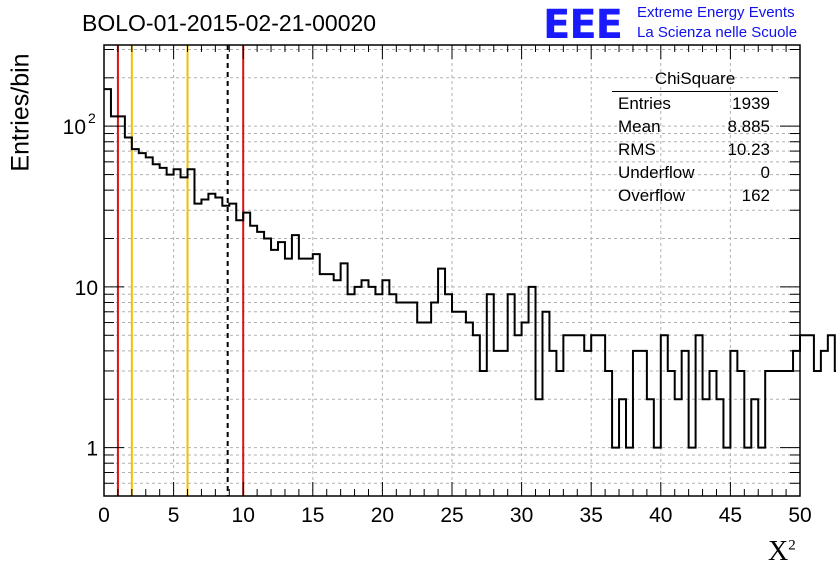  What do you see at coordinates (637, 149) in the screenshot?
I see `stat-label-rms: RMS` at bounding box center [637, 149].